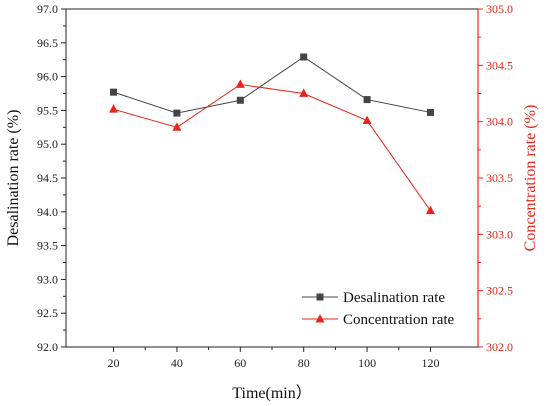  What do you see at coordinates (47, 313) in the screenshot?
I see `left-tick-label: 92.5` at bounding box center [47, 313].